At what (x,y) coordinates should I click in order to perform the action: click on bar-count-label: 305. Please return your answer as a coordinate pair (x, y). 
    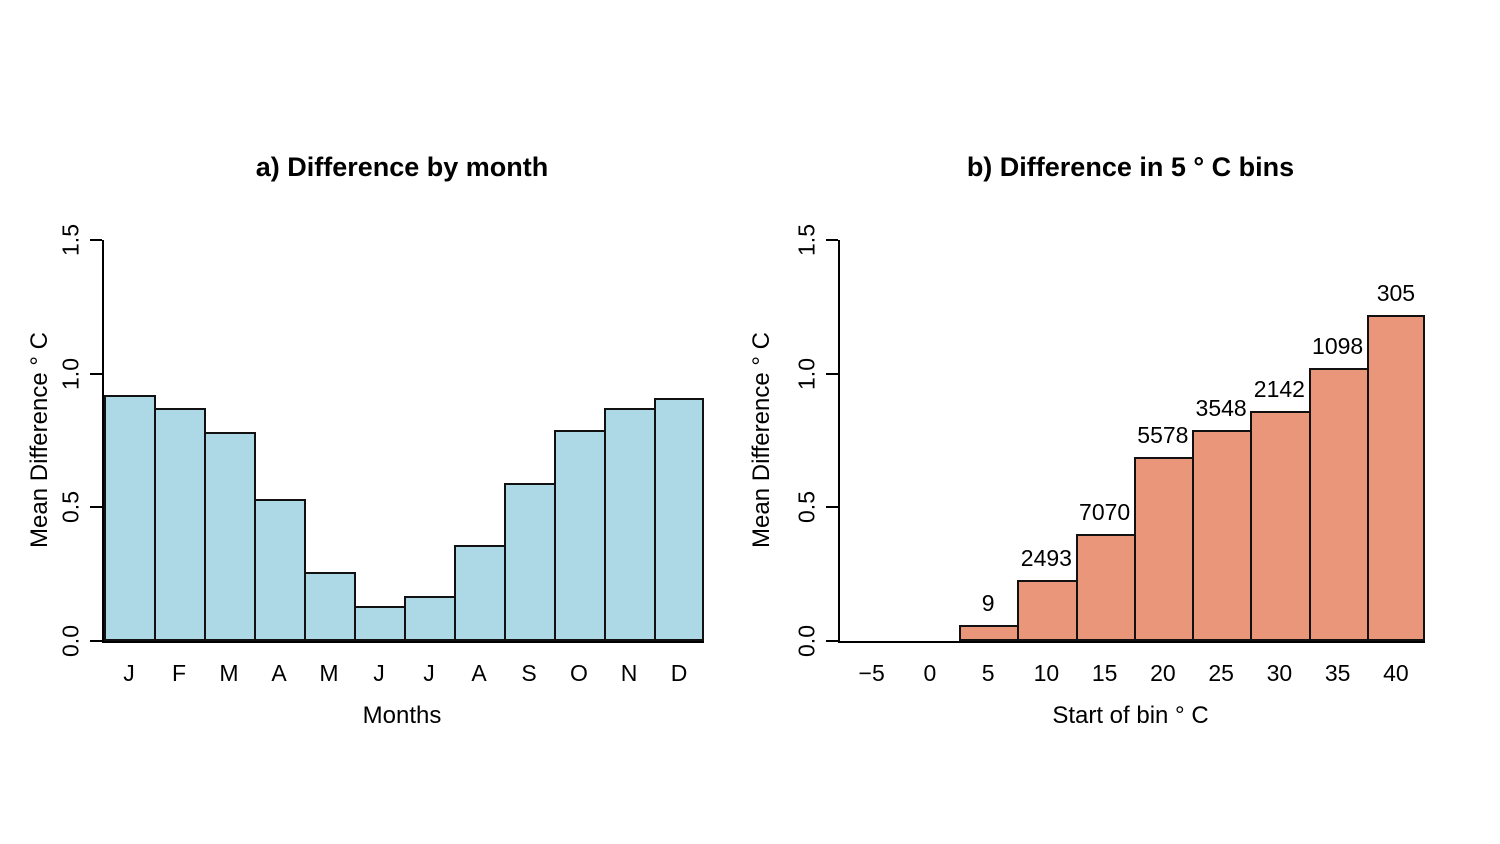
    Looking at the image, I should click on (1396, 292).